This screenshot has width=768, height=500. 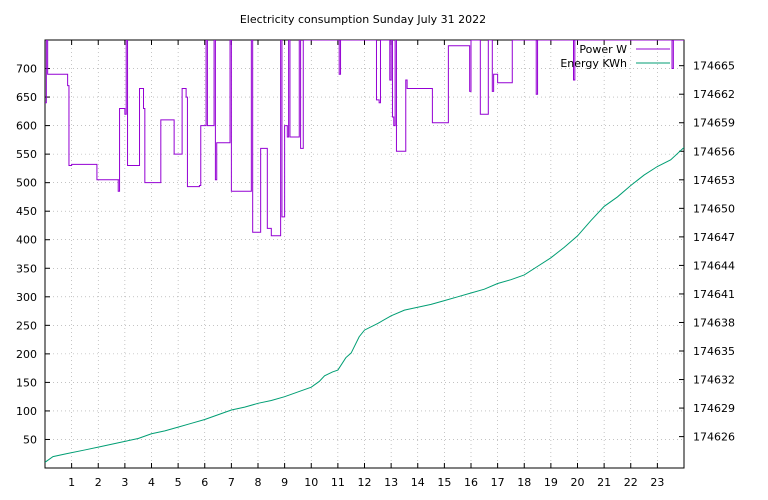 What do you see at coordinates (98, 482) in the screenshot?
I see `x-tick-label: 2` at bounding box center [98, 482].